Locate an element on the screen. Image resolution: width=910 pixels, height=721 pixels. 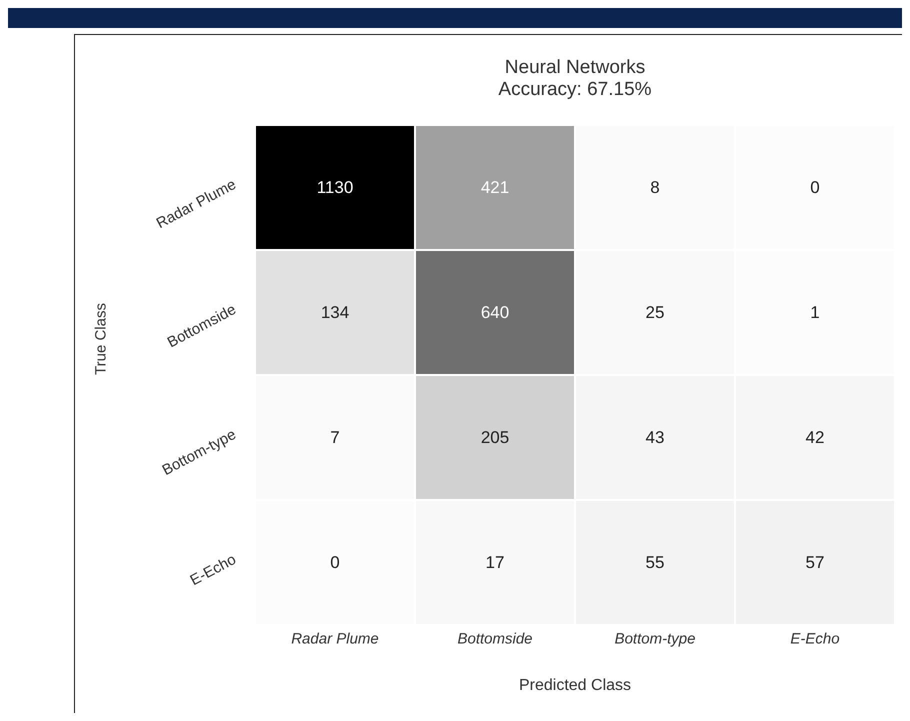
chart-title: Neural Networks is located at coordinates (575, 68).